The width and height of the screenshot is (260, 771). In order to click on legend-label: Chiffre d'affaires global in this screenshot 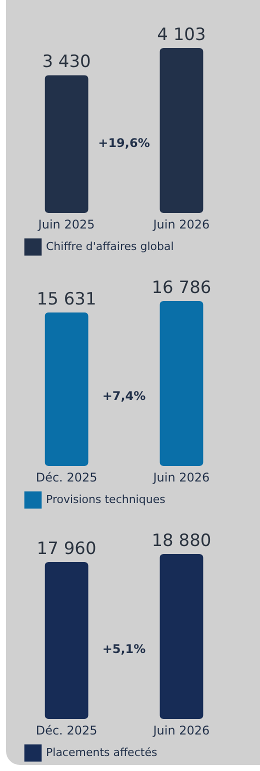, I will do `click(110, 246)`.